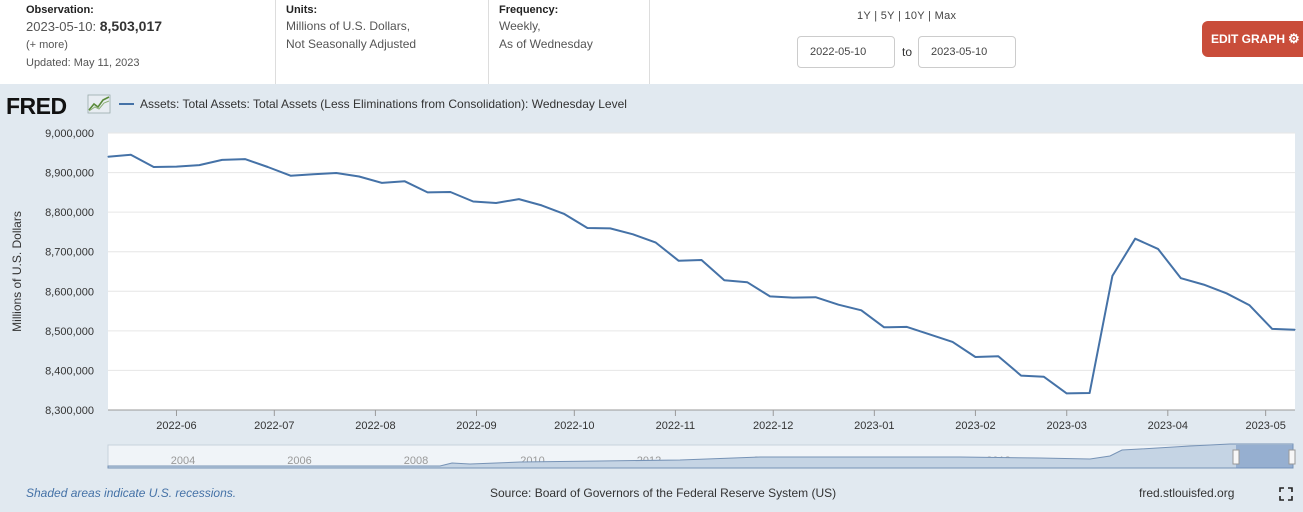 The height and width of the screenshot is (512, 1303). I want to click on end-date-input, so click(967, 52).